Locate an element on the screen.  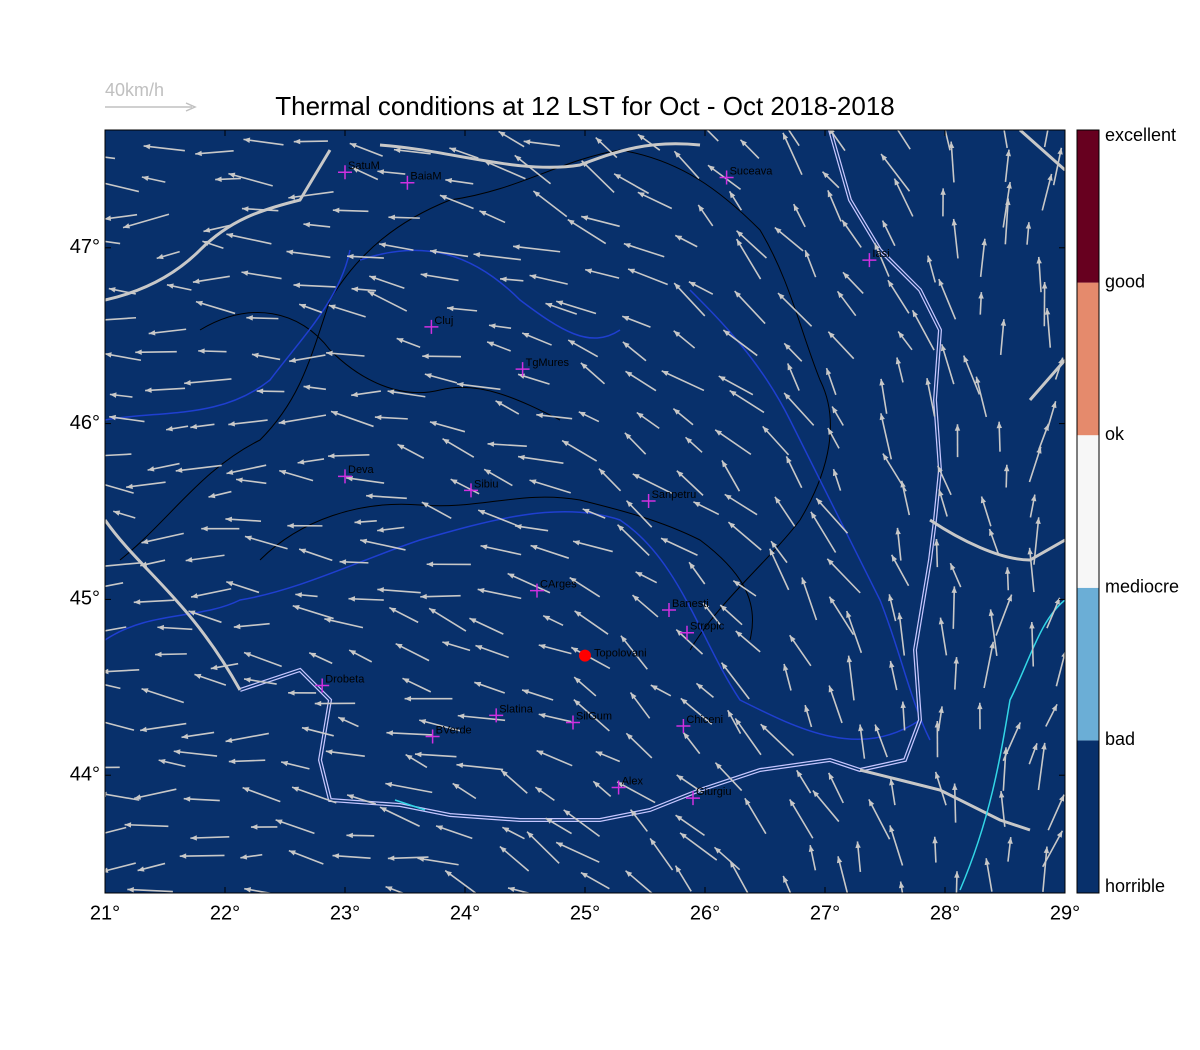
station-marker is located at coordinates (869, 260).